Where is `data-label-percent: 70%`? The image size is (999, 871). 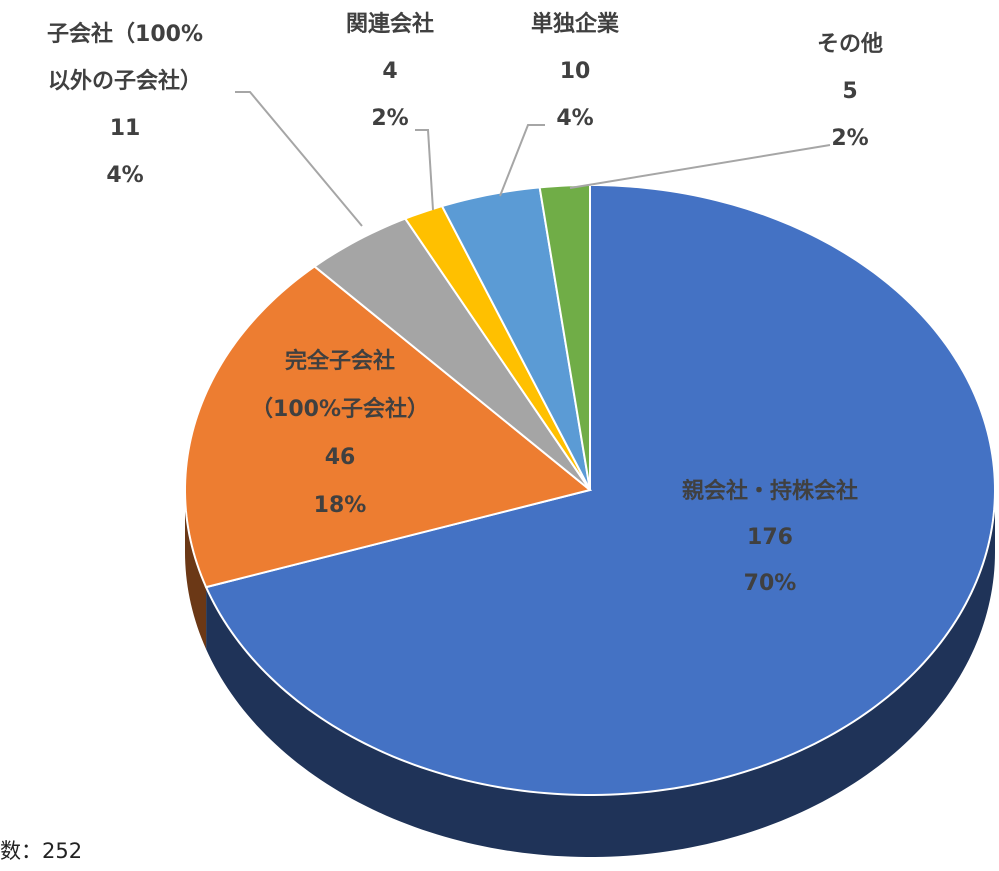
data-label-percent: 70% is located at coordinates (770, 583).